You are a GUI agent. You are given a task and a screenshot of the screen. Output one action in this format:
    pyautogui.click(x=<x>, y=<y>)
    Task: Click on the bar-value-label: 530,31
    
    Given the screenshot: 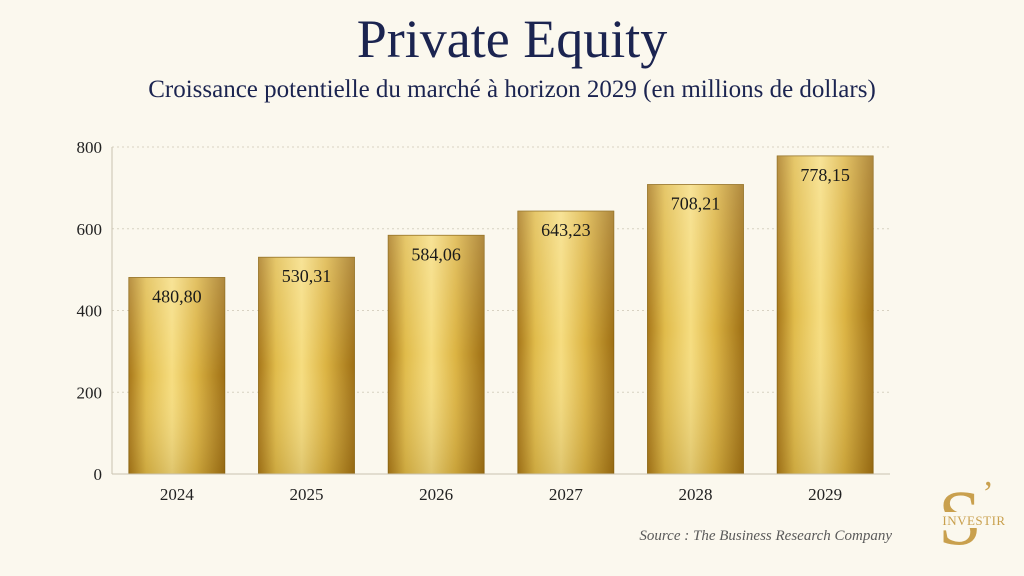 What is the action you would take?
    pyautogui.click(x=307, y=276)
    